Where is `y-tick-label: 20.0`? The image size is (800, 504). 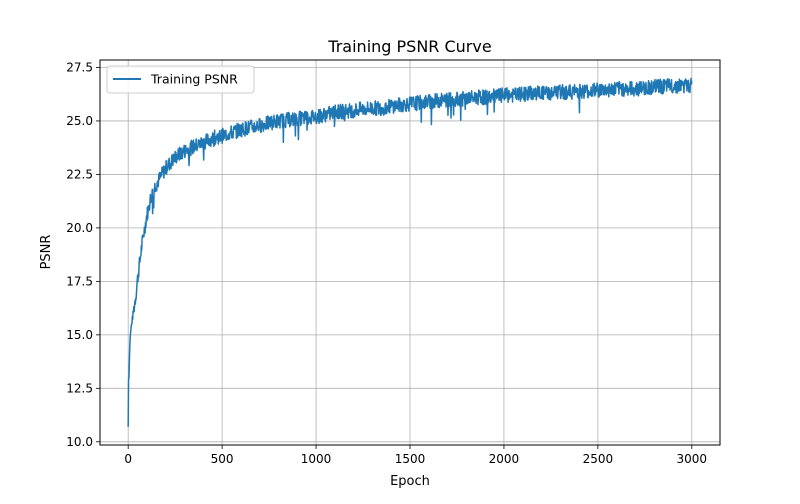
y-tick-label: 20.0 is located at coordinates (79, 228).